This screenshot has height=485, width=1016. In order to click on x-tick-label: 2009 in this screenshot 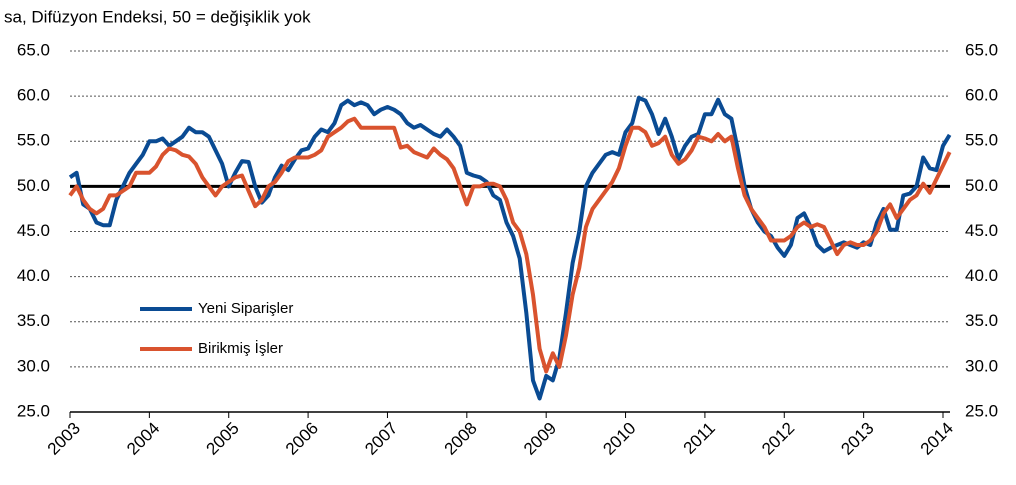, I will do `click(540, 439)`.